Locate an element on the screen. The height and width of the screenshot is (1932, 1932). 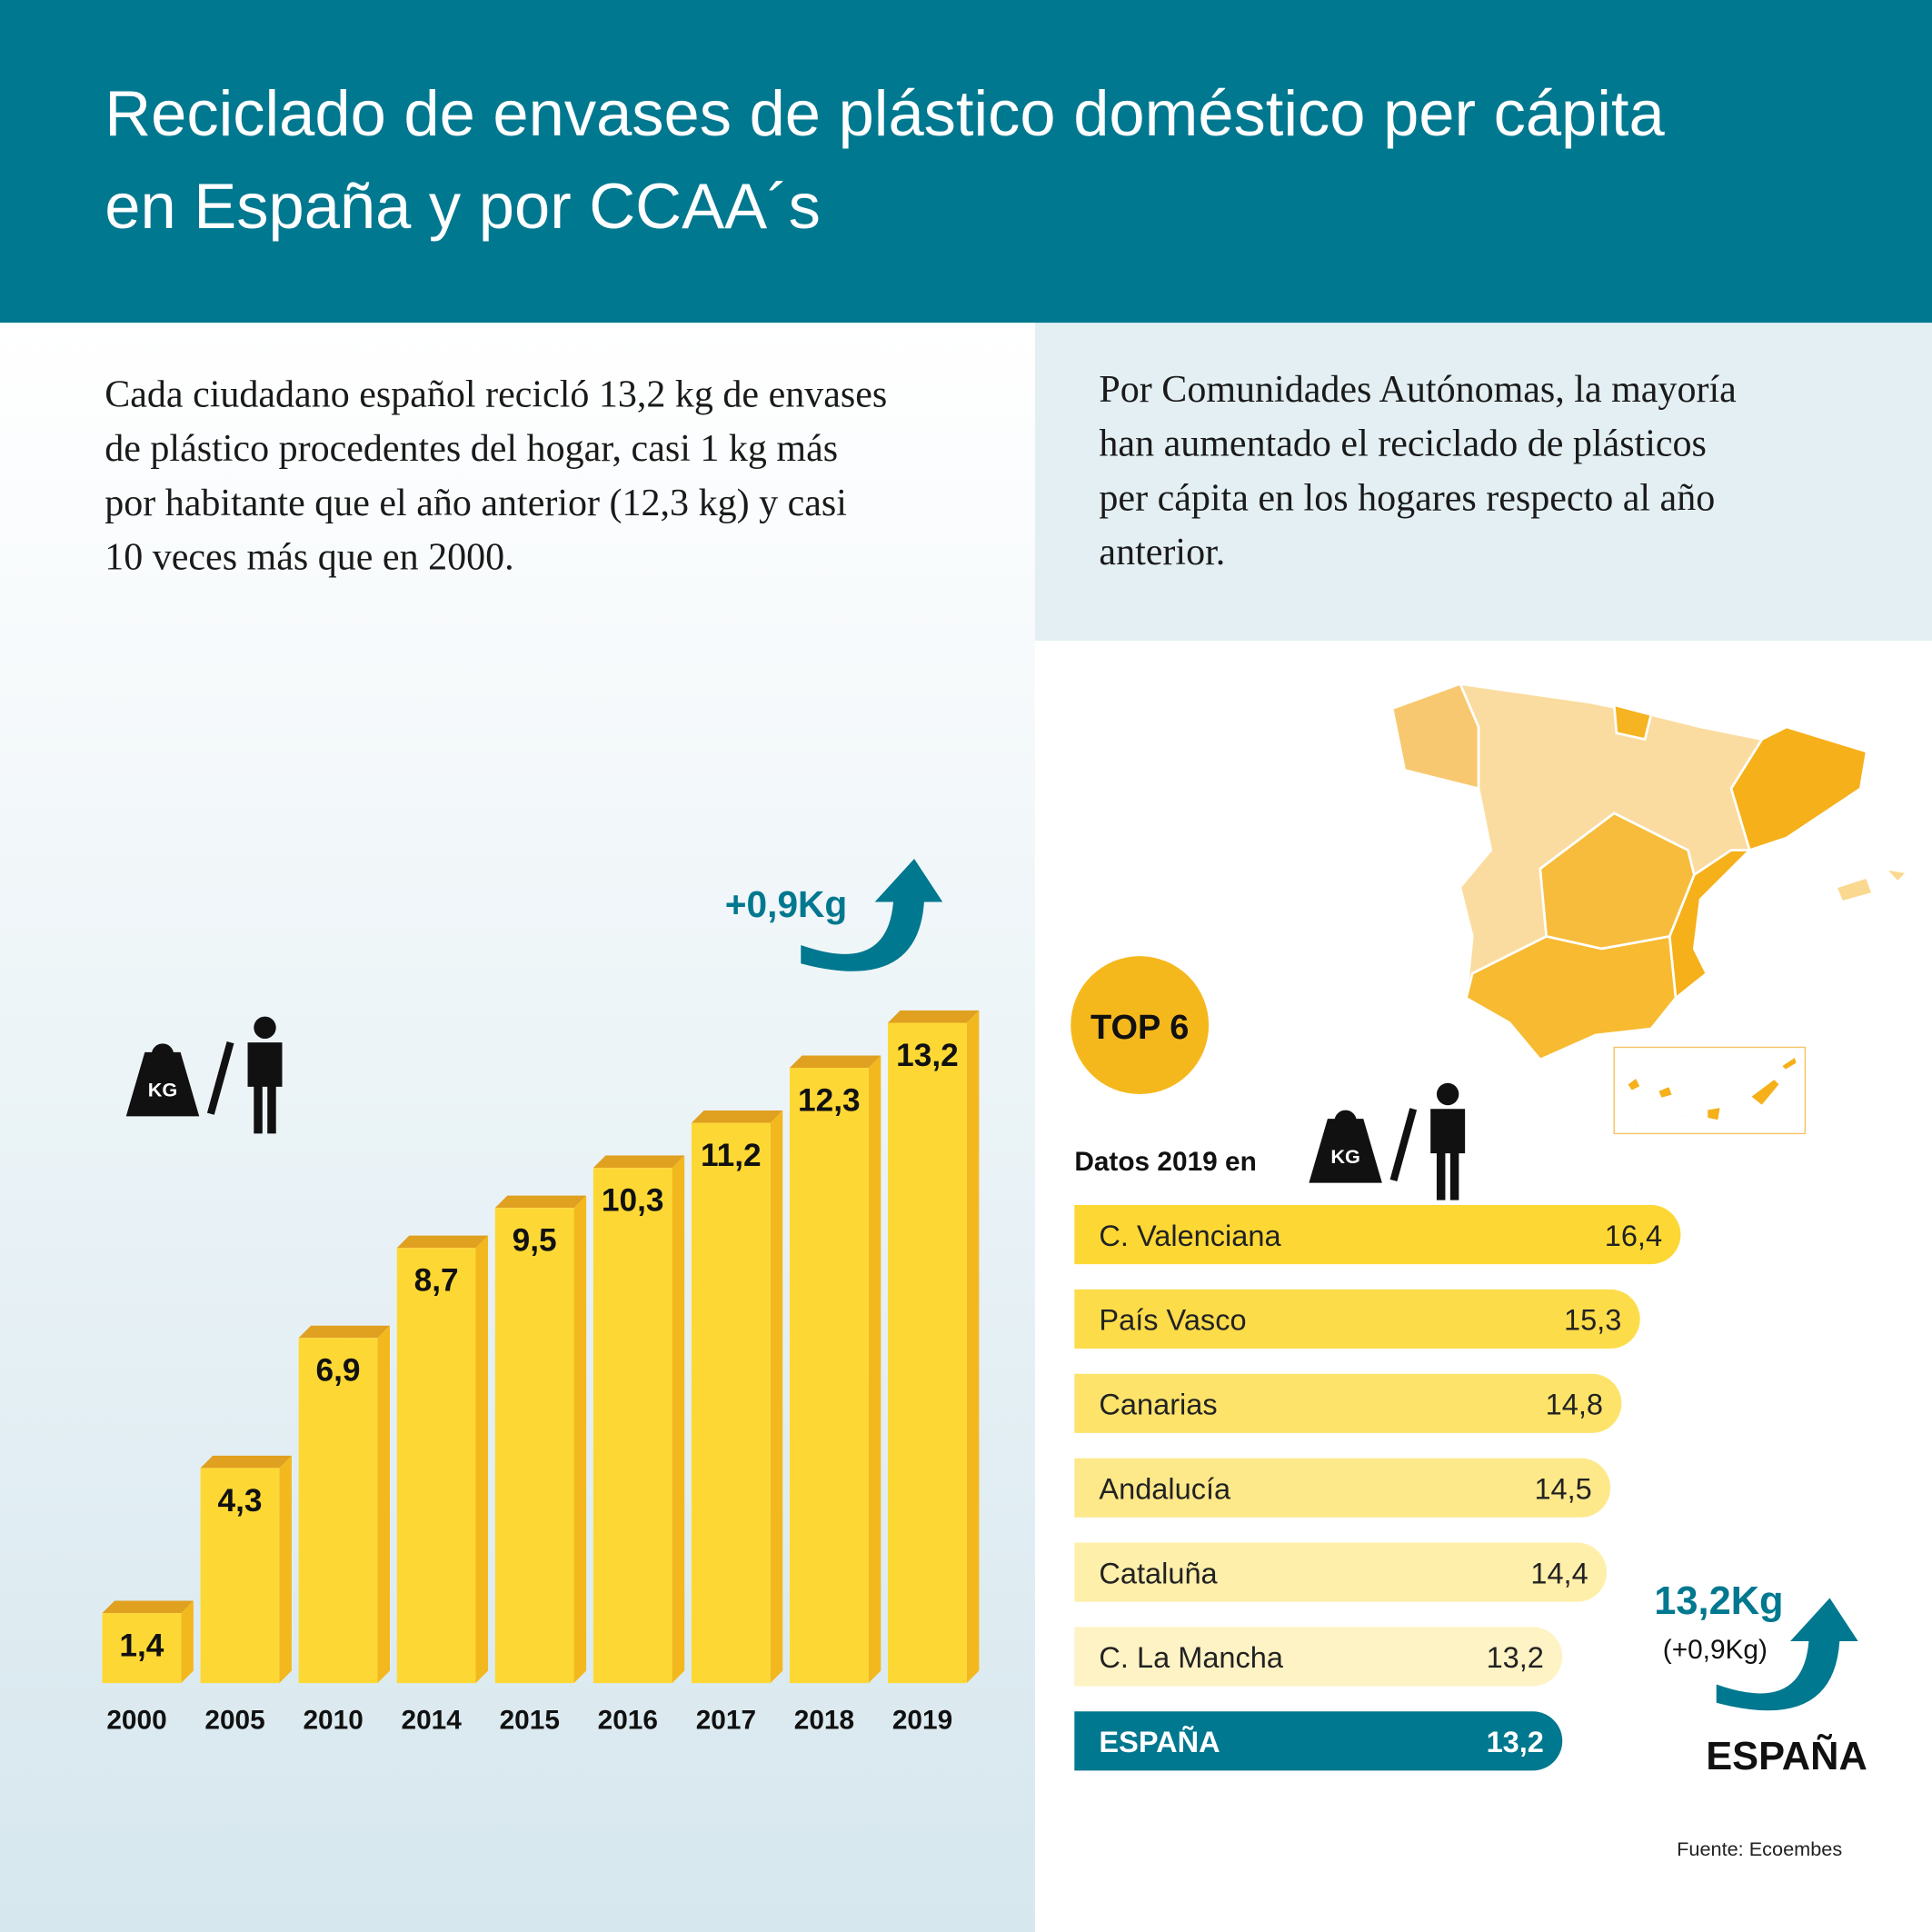
right-intro-panel is located at coordinates (1483, 482).